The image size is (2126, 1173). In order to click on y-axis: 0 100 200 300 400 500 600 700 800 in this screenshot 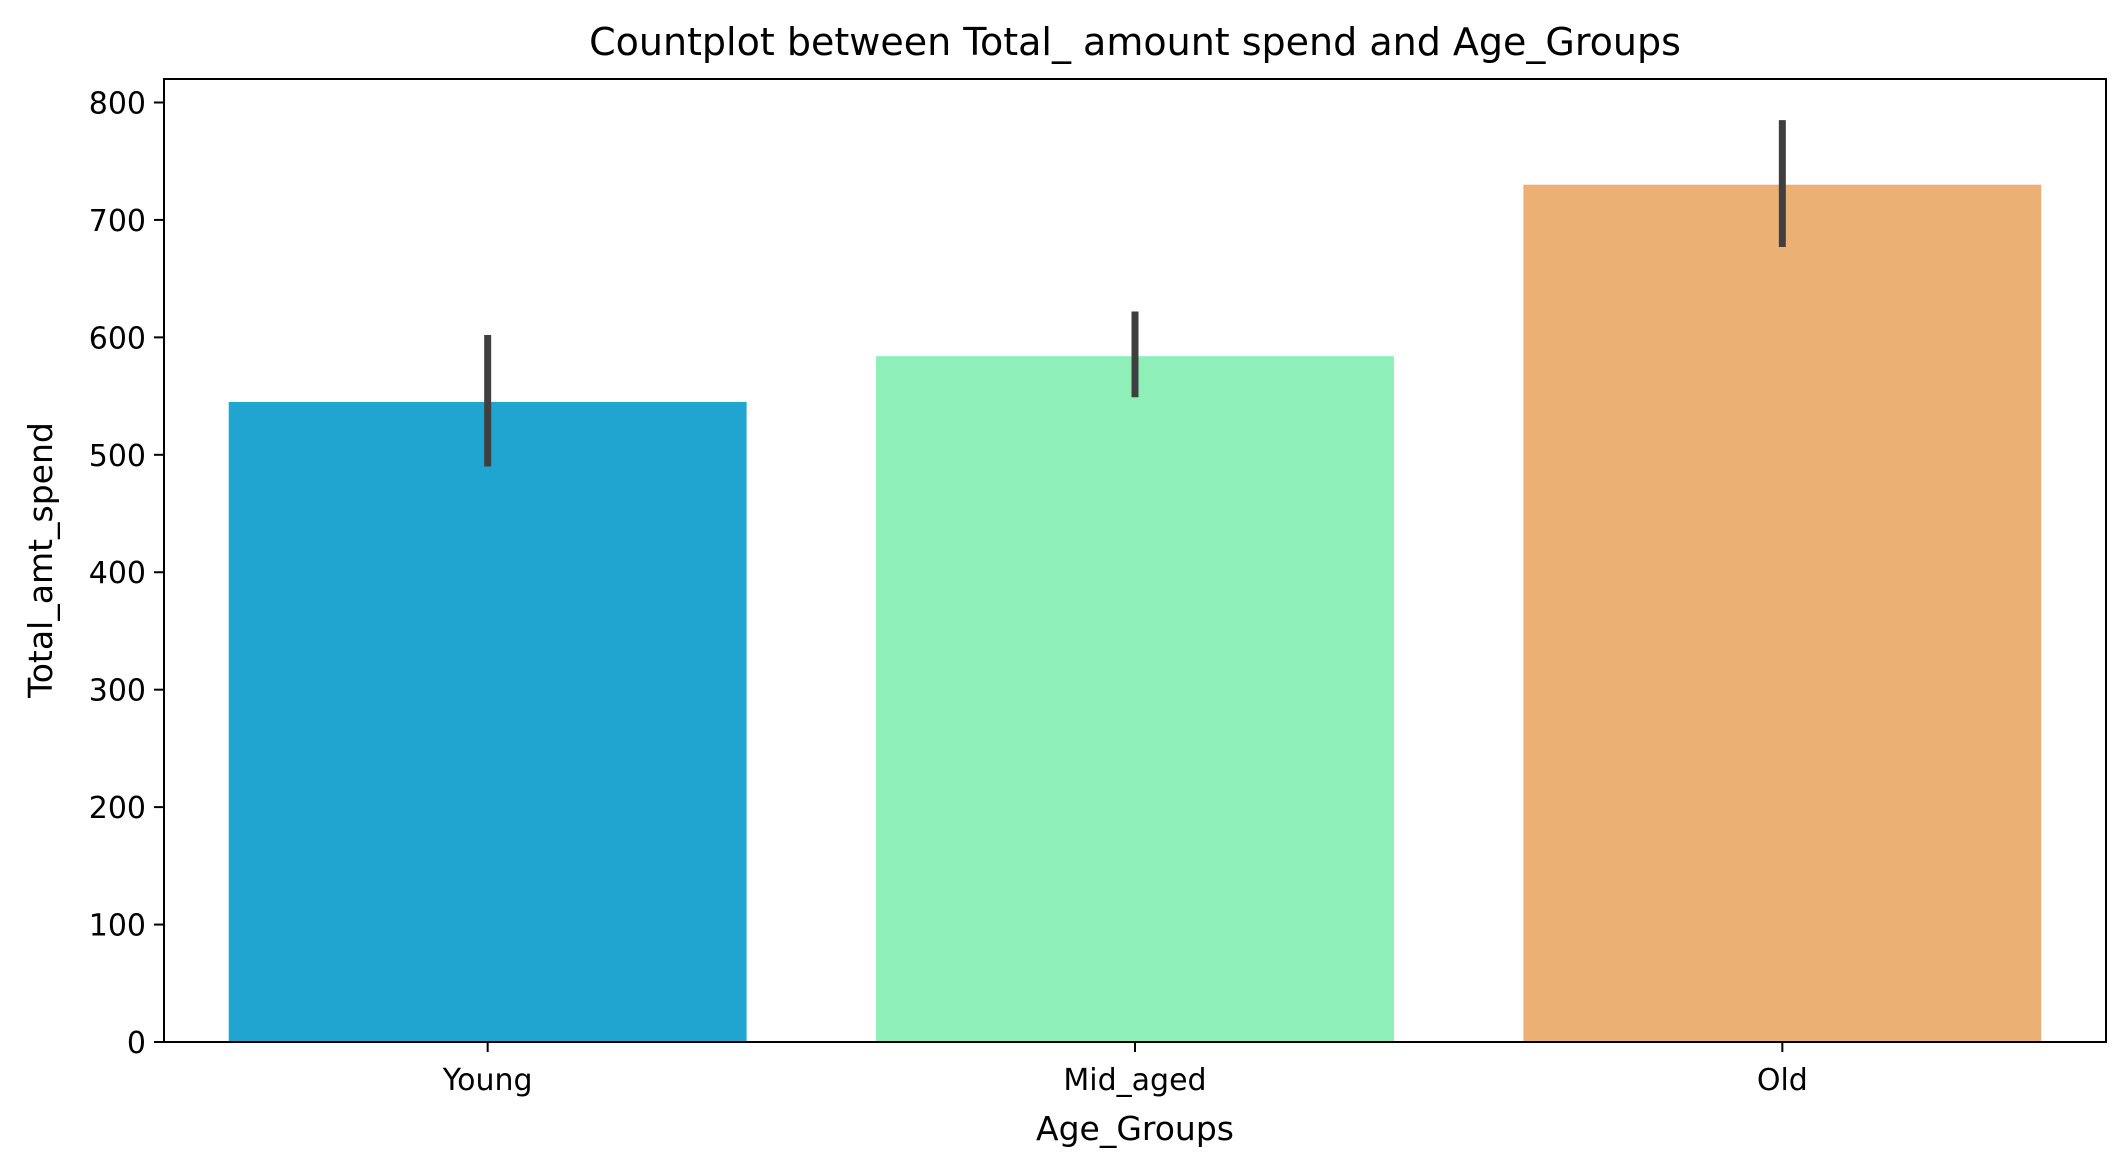, I will do `click(126, 573)`.